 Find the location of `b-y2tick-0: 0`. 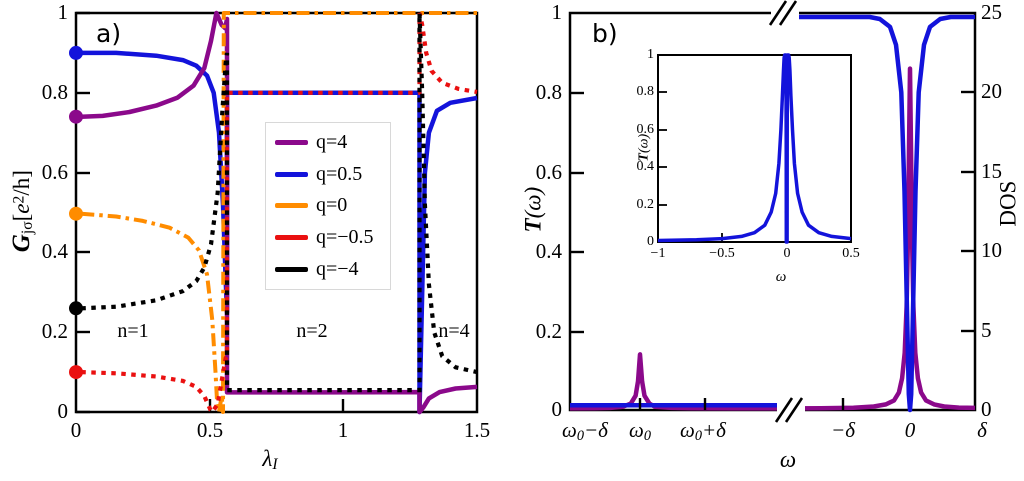

b-y2tick-0: 0 is located at coordinates (986, 409).